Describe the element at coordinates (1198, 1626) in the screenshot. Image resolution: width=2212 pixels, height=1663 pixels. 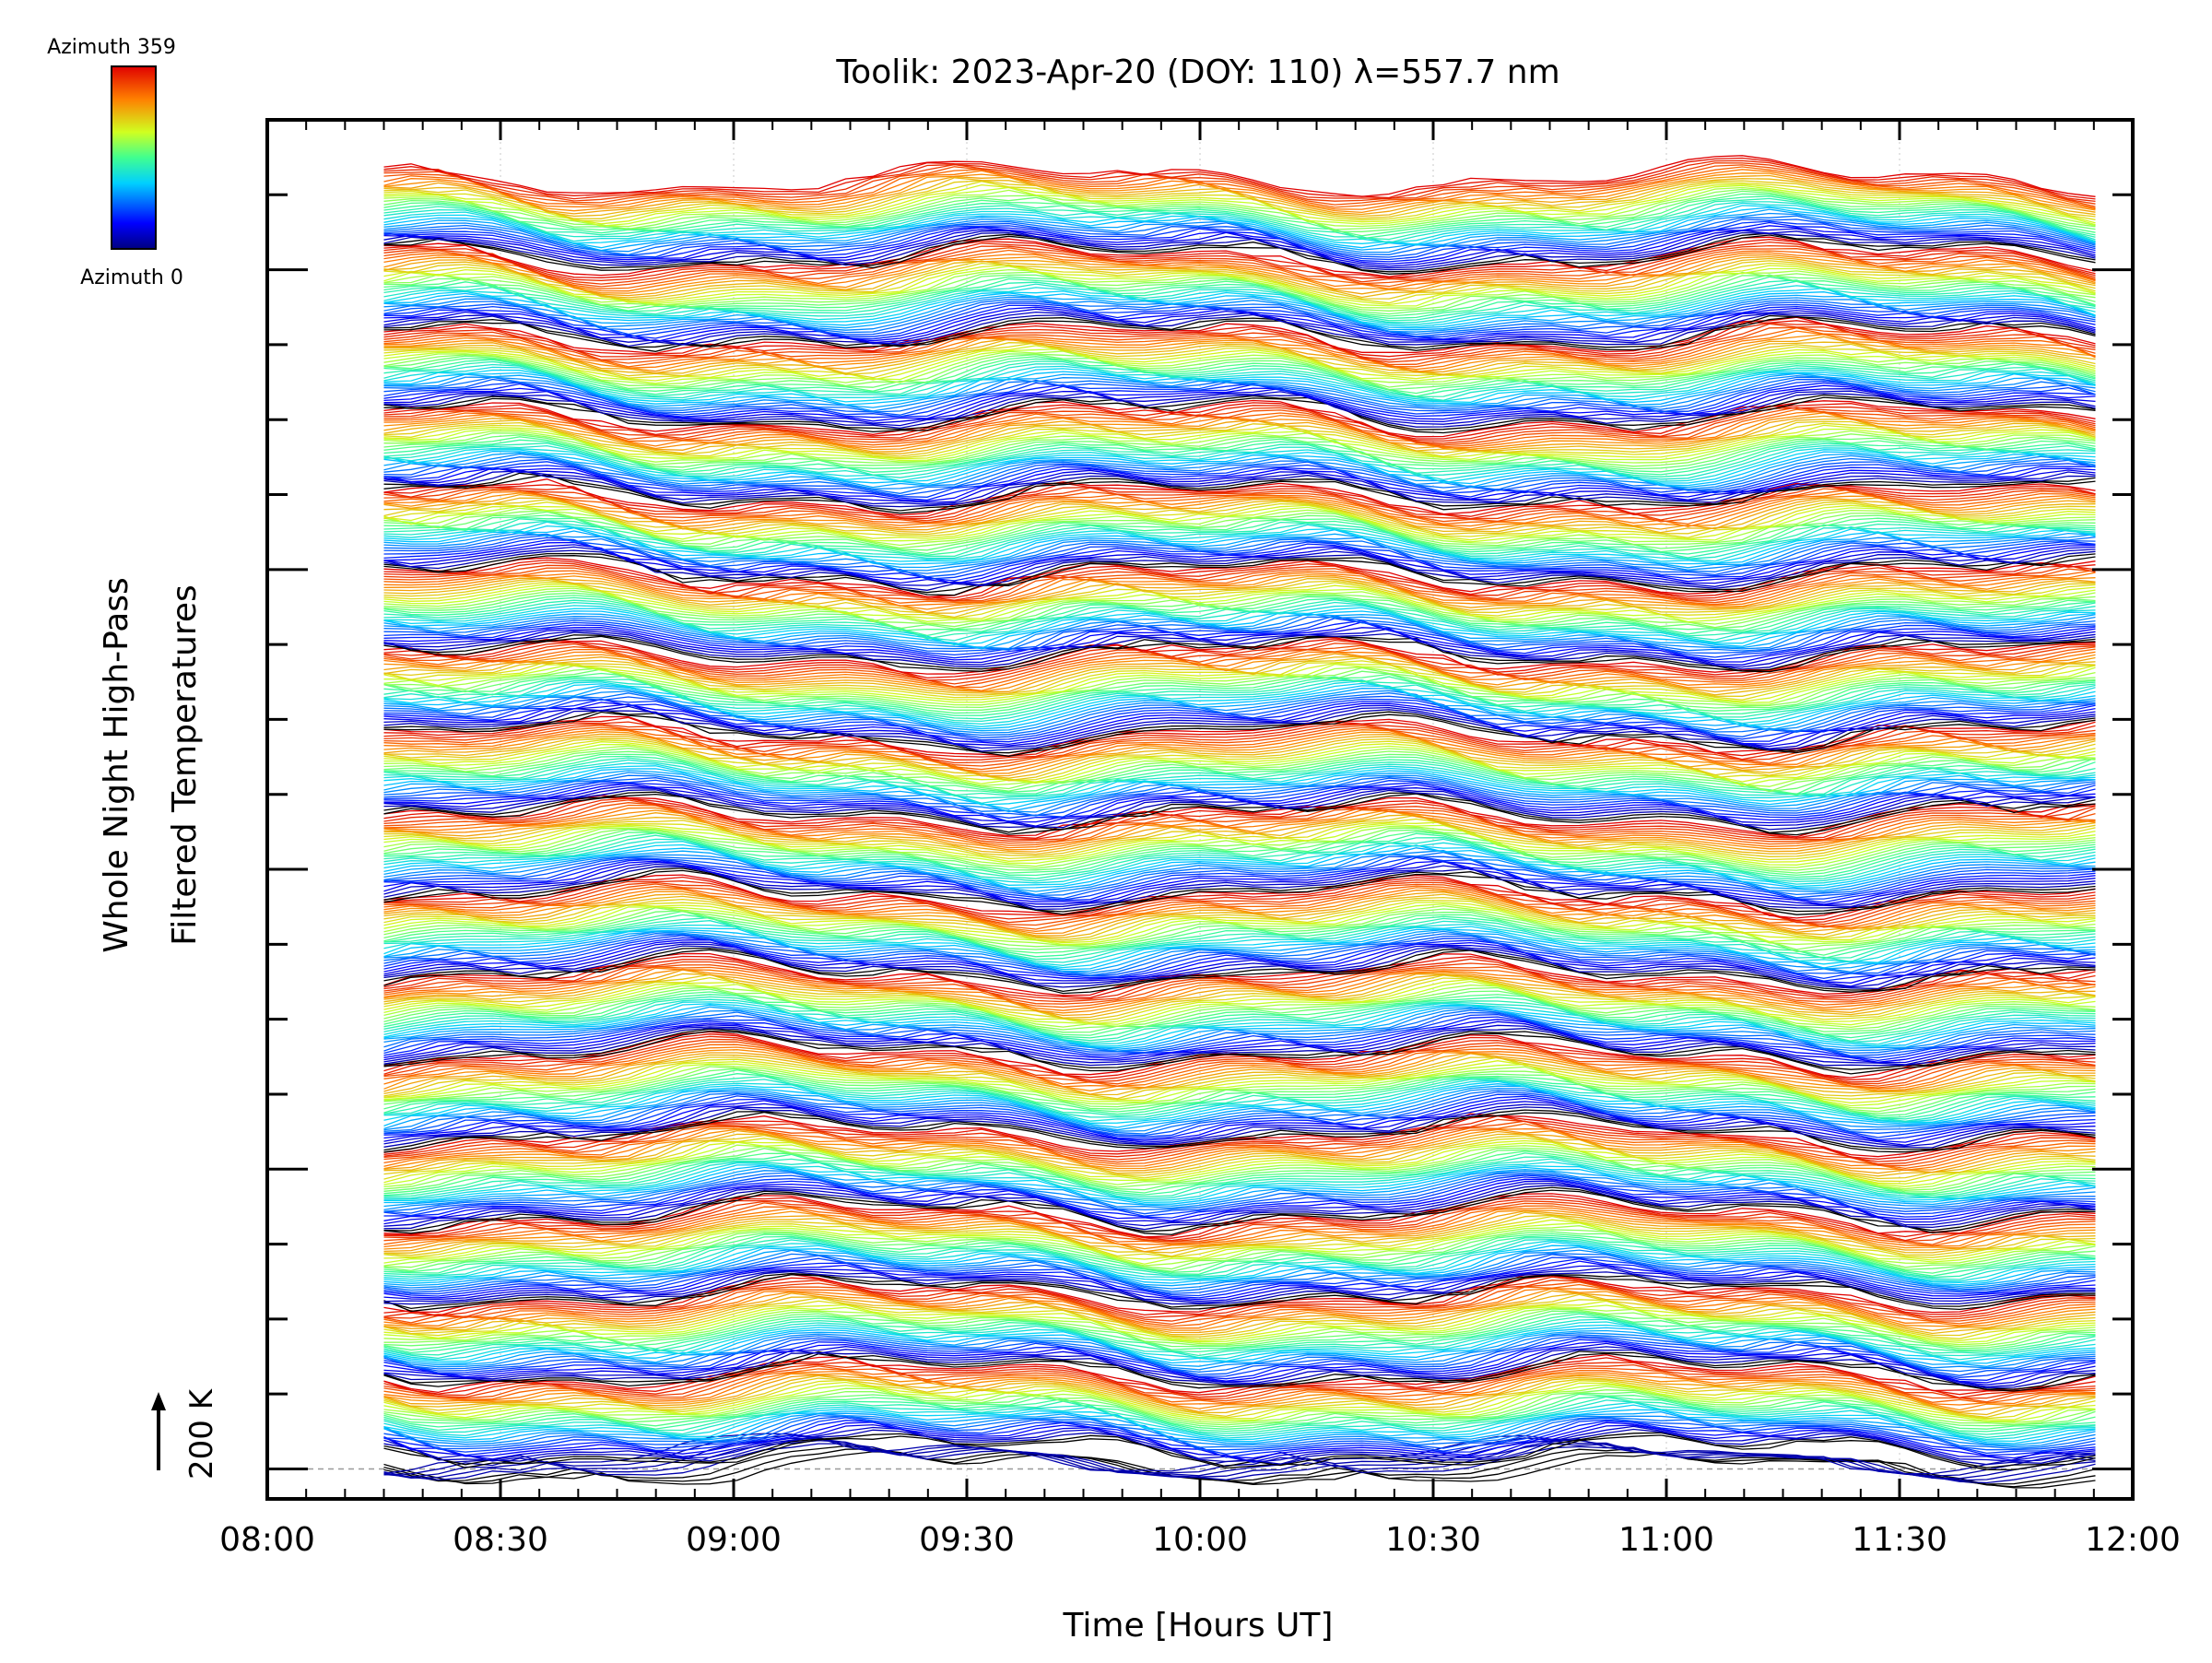
I see `x-axis-label: Time [Hours UT]` at that location.